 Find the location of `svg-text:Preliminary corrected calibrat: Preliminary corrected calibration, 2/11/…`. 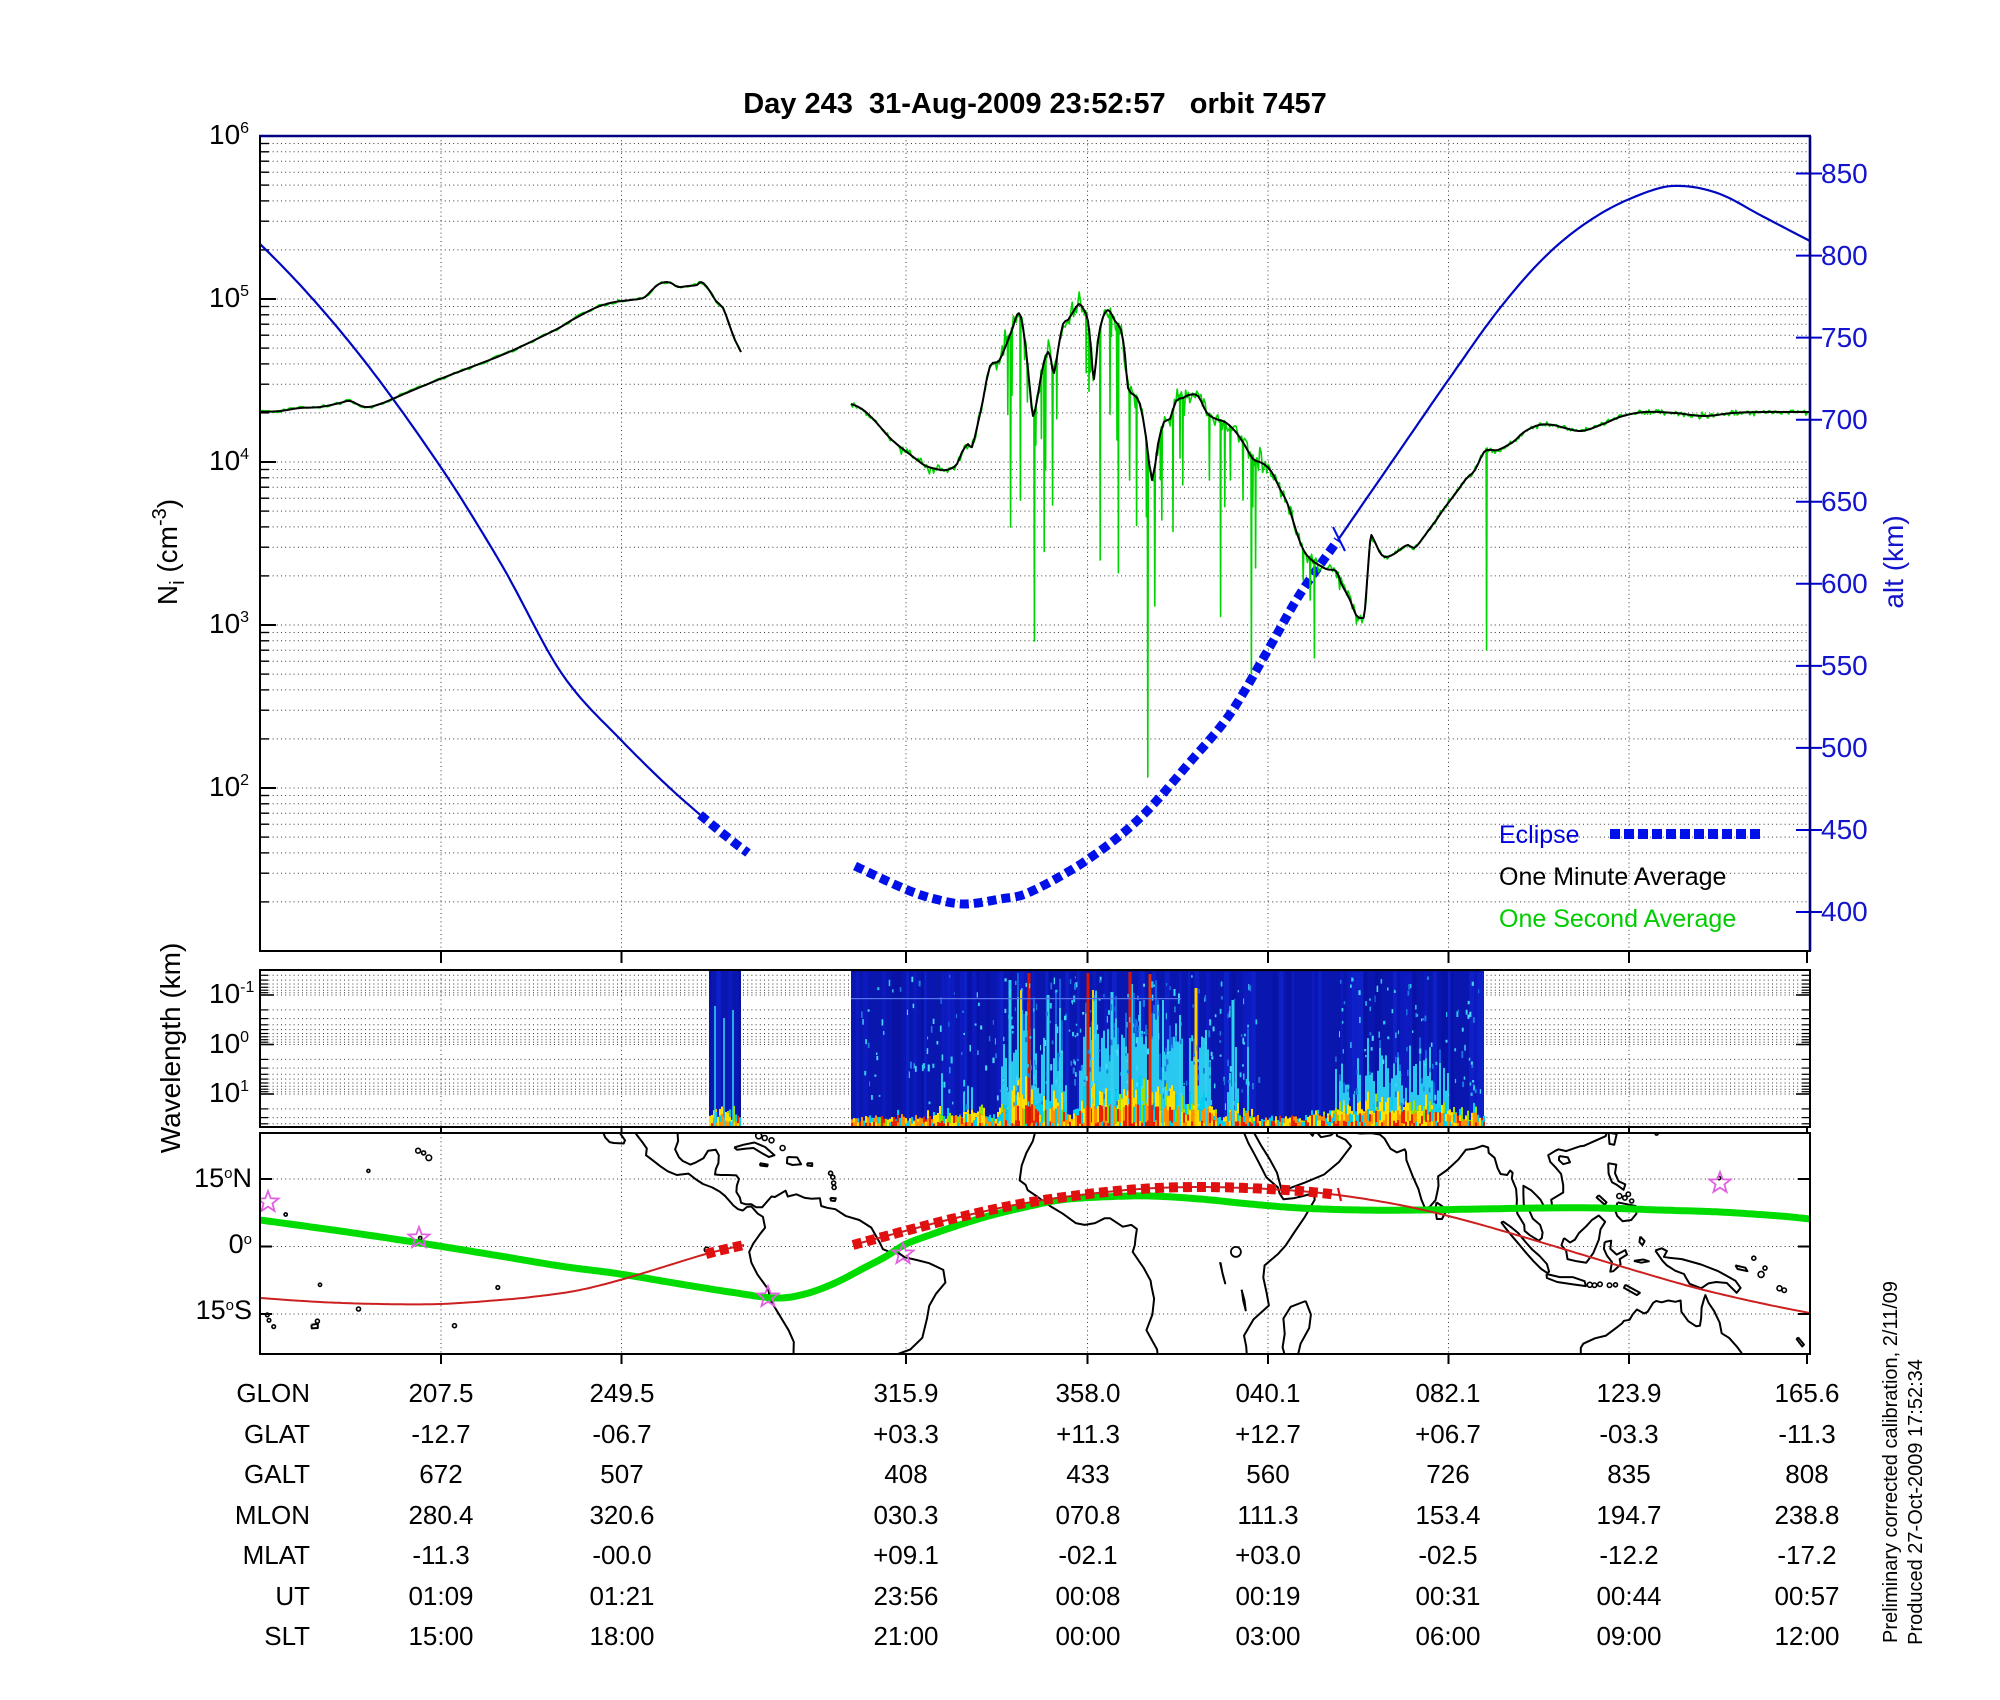

svg-text:Preliminary corrected calibrat: Preliminary corrected calibration, 2/11/… is located at coordinates (1891, 1462).